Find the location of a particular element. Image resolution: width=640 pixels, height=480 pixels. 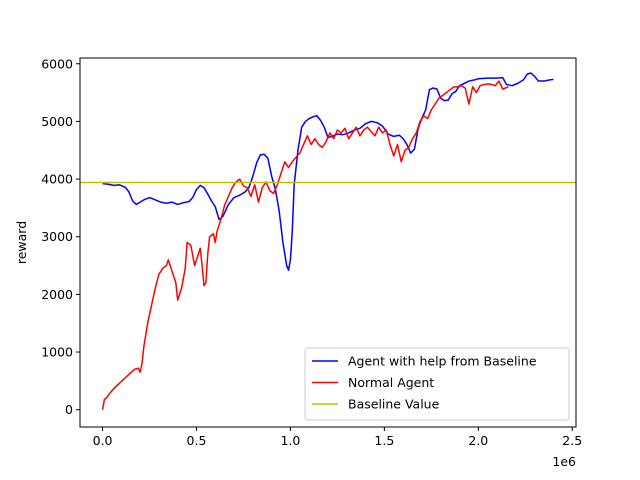

y-axis: 0 1000 2000 3000 4000 5000 6000 is located at coordinates (60, 236).